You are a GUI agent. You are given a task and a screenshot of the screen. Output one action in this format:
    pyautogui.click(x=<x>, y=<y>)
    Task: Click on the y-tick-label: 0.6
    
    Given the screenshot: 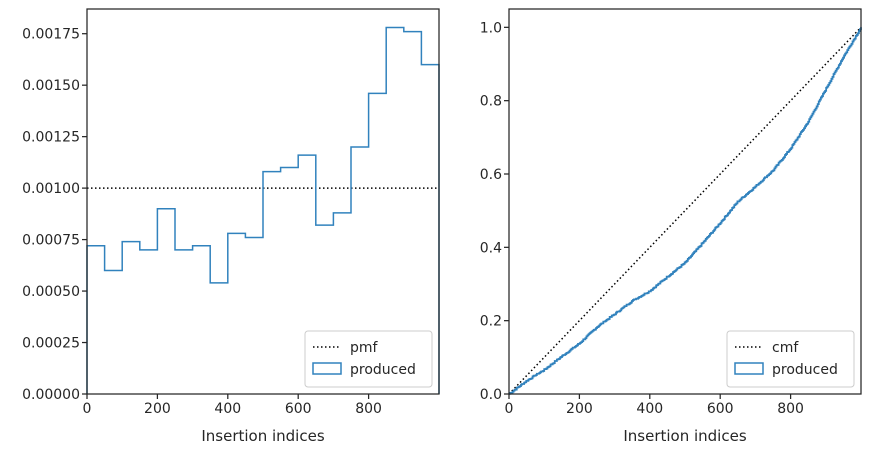 What is the action you would take?
    pyautogui.click(x=491, y=175)
    